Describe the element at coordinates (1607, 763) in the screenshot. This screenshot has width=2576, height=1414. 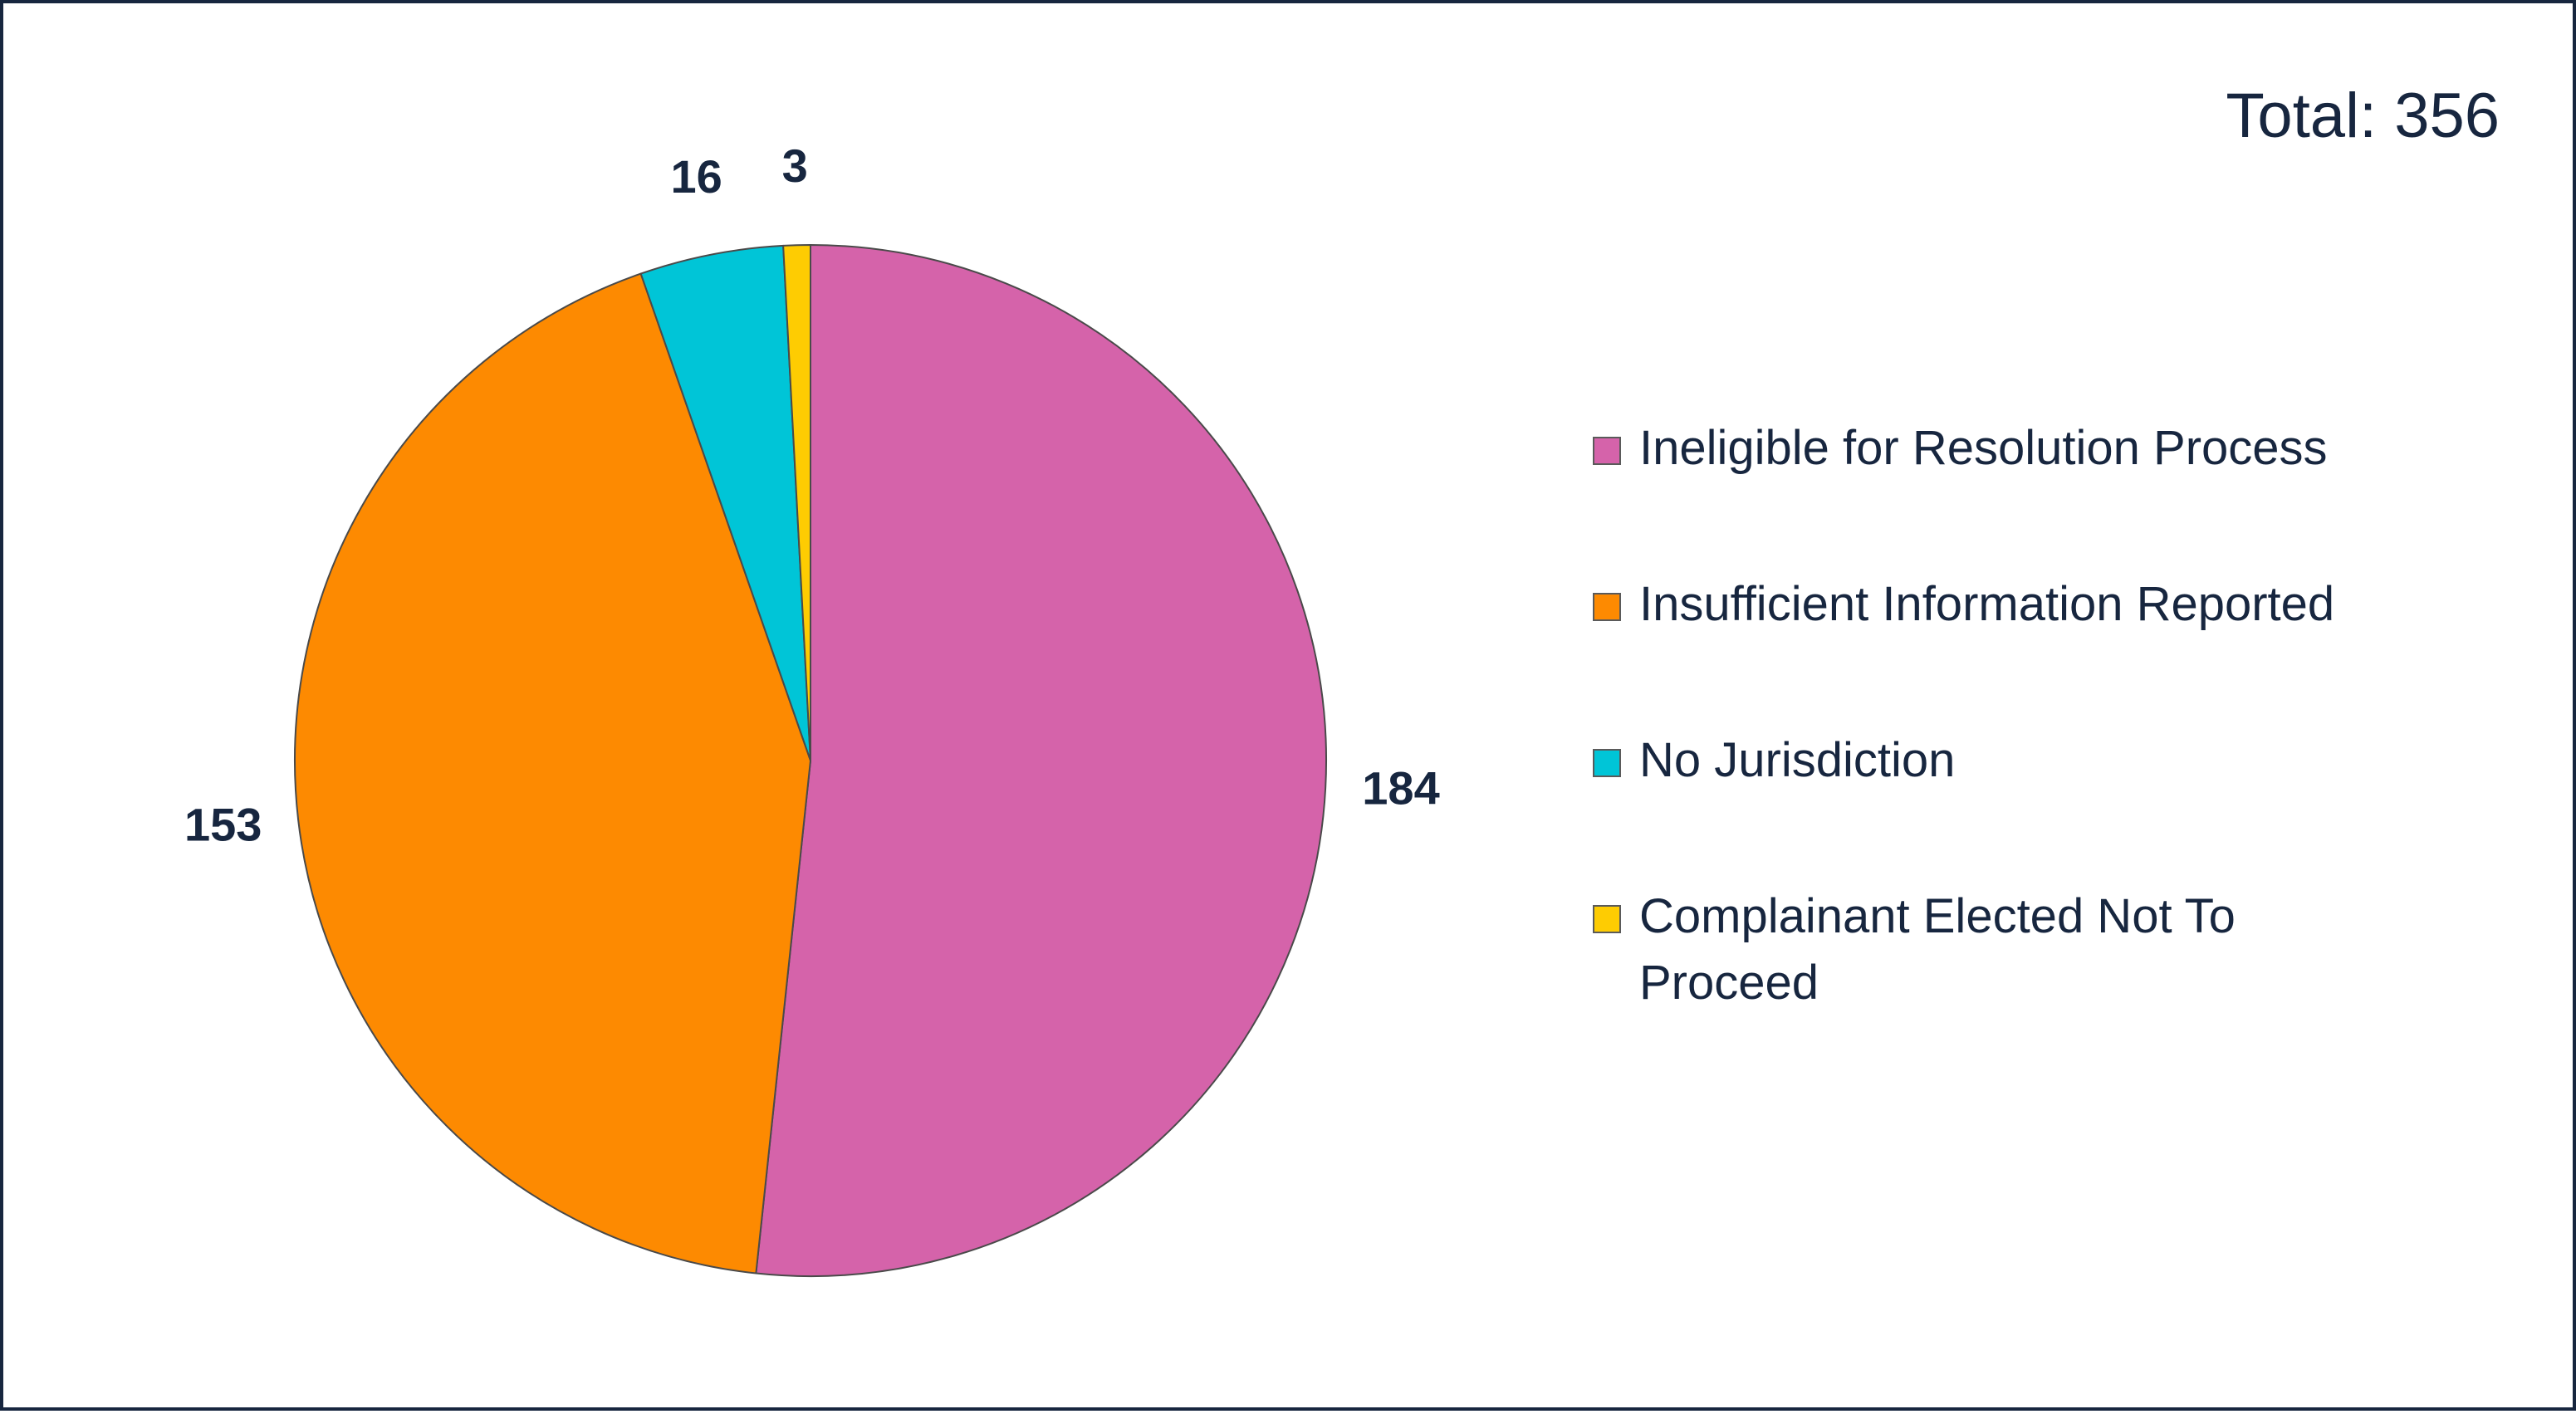
I see `legend-swatch-no-jurisdiction` at that location.